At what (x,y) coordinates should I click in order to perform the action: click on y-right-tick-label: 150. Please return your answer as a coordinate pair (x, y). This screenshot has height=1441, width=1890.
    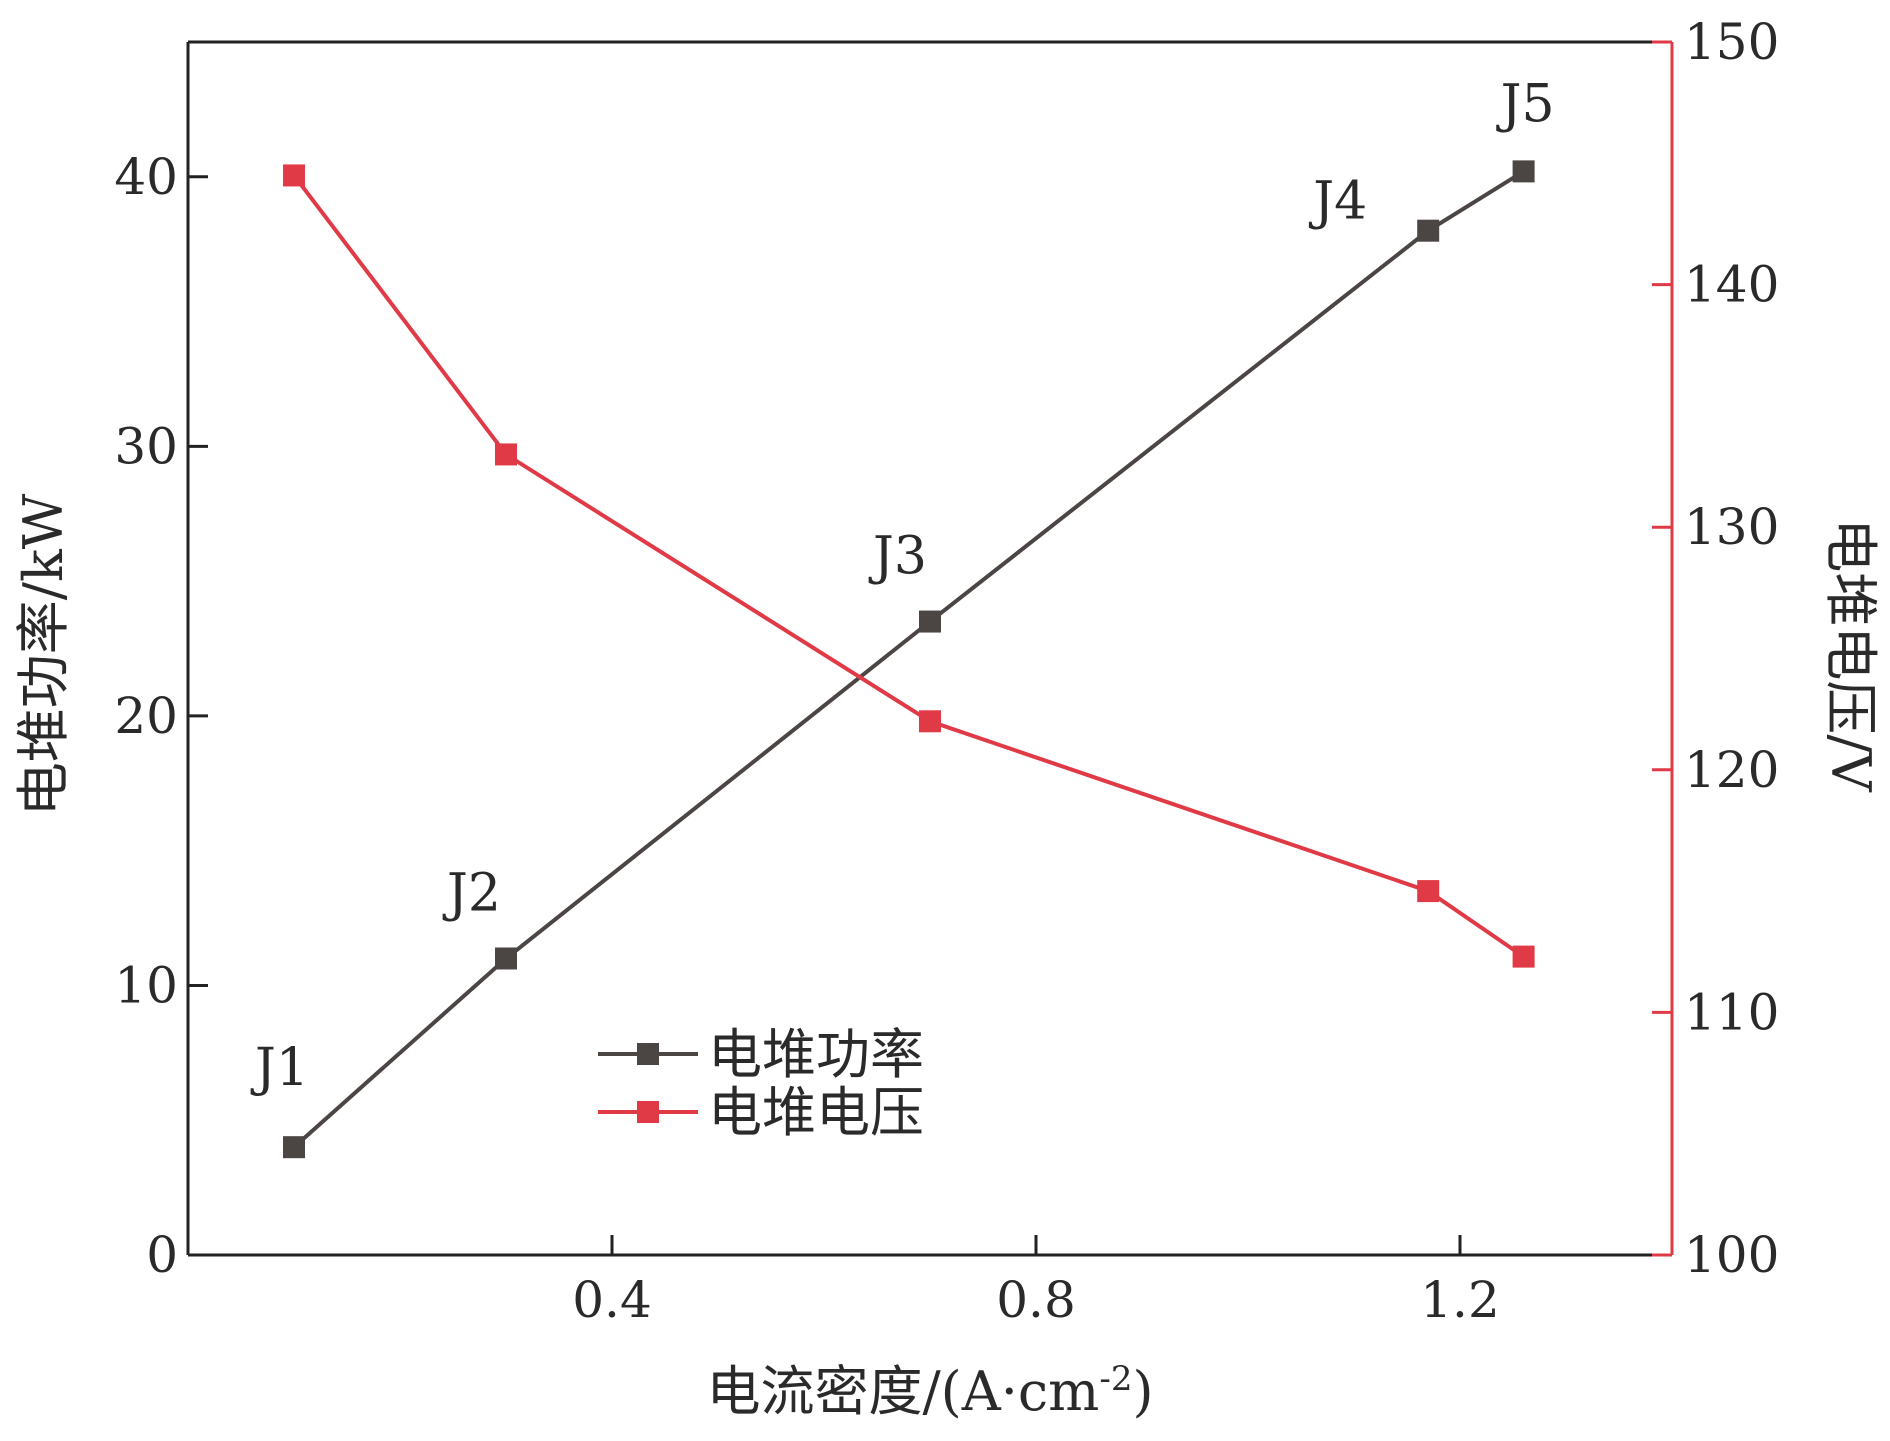
    Looking at the image, I should click on (1731, 42).